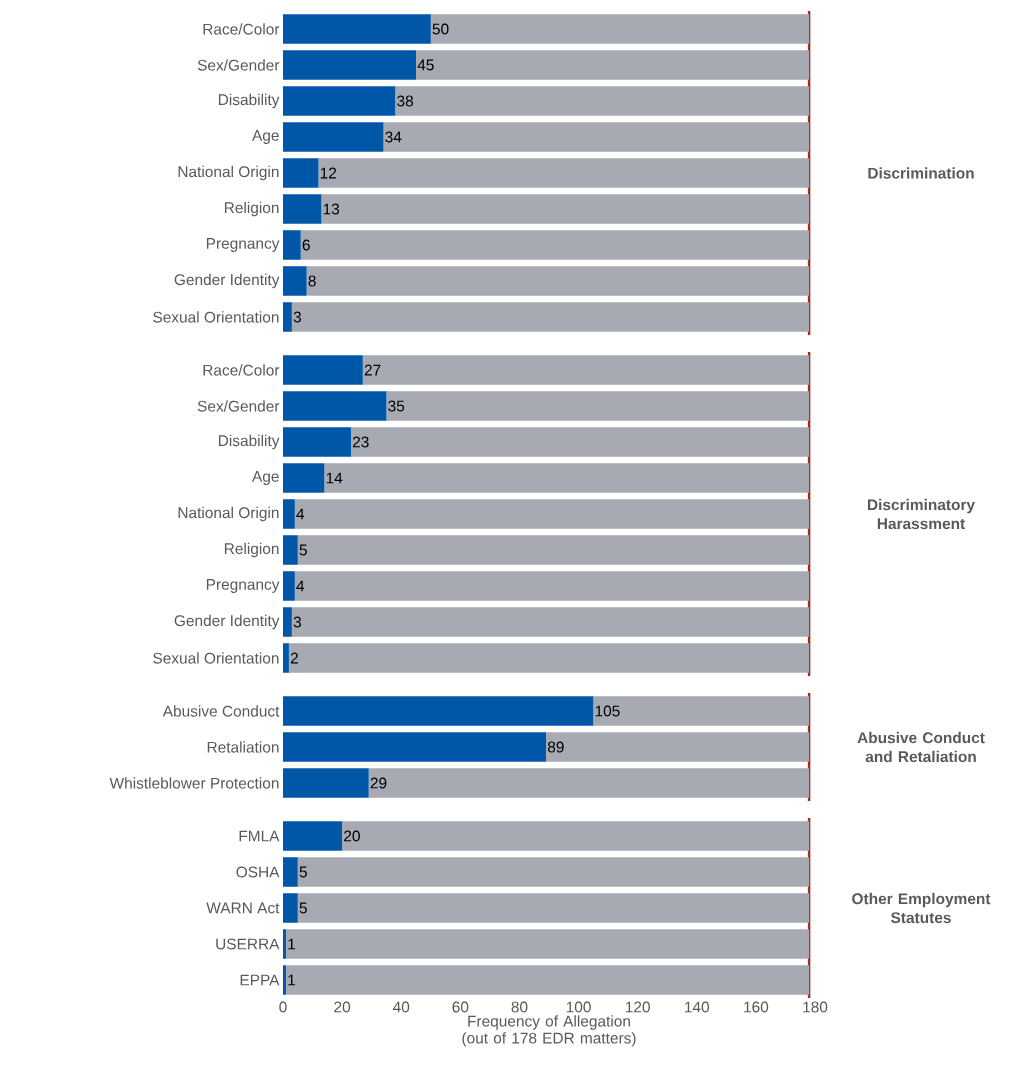 This screenshot has height=1086, width=1011. What do you see at coordinates (549, 1031) in the screenshot?
I see `x-axis-title: Frequency of Allegation (out of 178 EDR matters)` at bounding box center [549, 1031].